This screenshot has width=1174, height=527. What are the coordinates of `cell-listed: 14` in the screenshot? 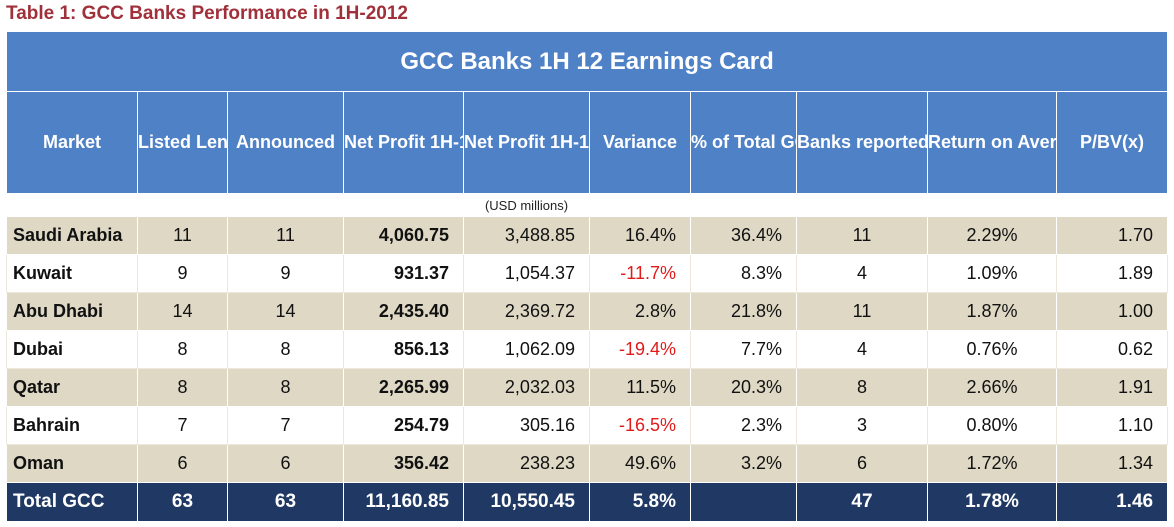 It's located at (182, 311).